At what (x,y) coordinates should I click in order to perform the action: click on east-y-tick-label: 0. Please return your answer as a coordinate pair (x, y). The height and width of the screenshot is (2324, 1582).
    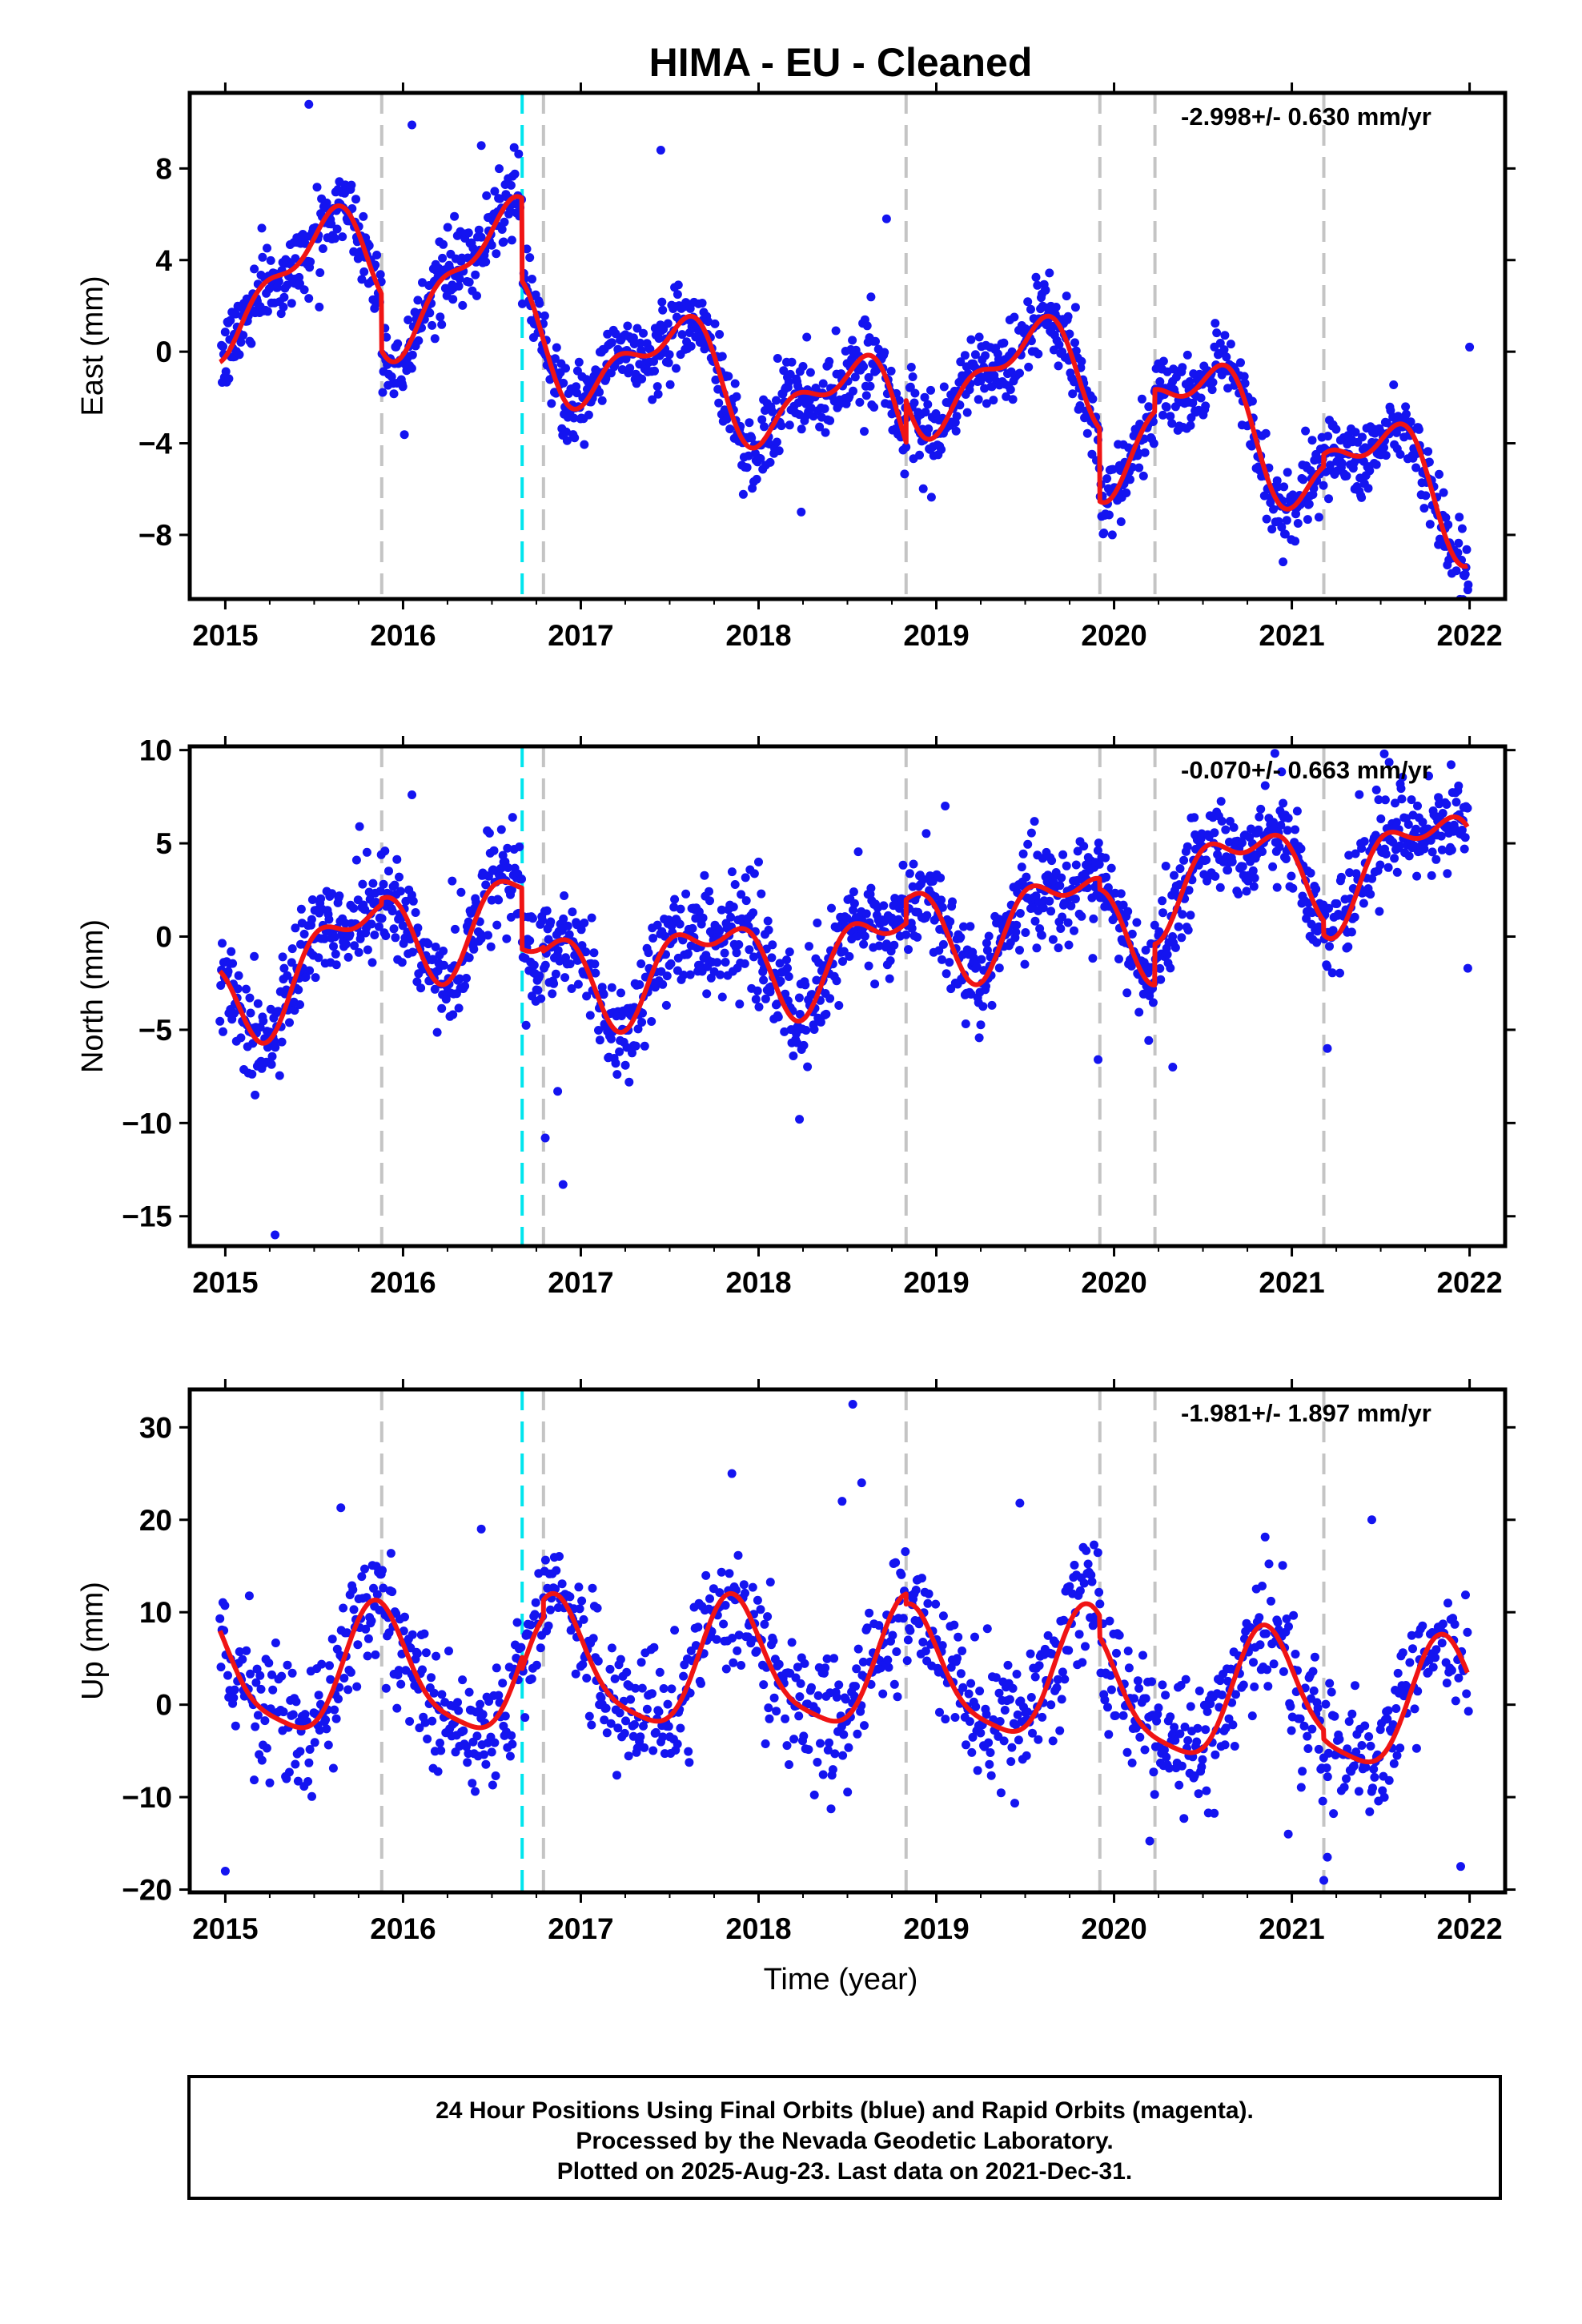
    Looking at the image, I should click on (164, 352).